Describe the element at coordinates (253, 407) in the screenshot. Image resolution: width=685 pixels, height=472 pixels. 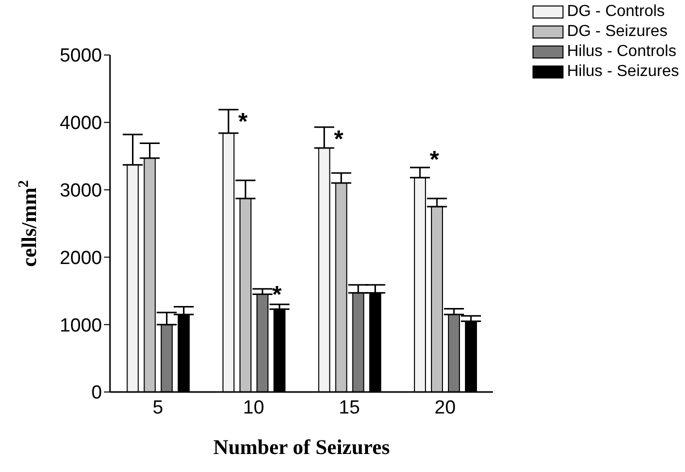
I see `x-tick-label: 10` at that location.